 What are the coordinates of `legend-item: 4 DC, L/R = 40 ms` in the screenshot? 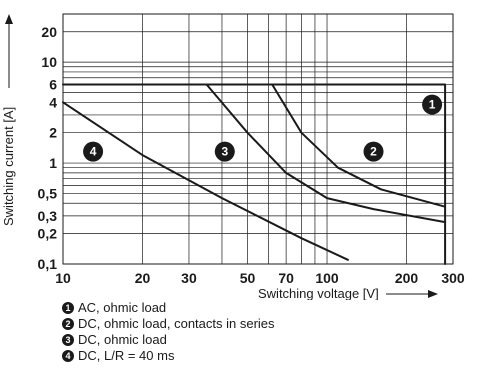 It's located at (168, 356).